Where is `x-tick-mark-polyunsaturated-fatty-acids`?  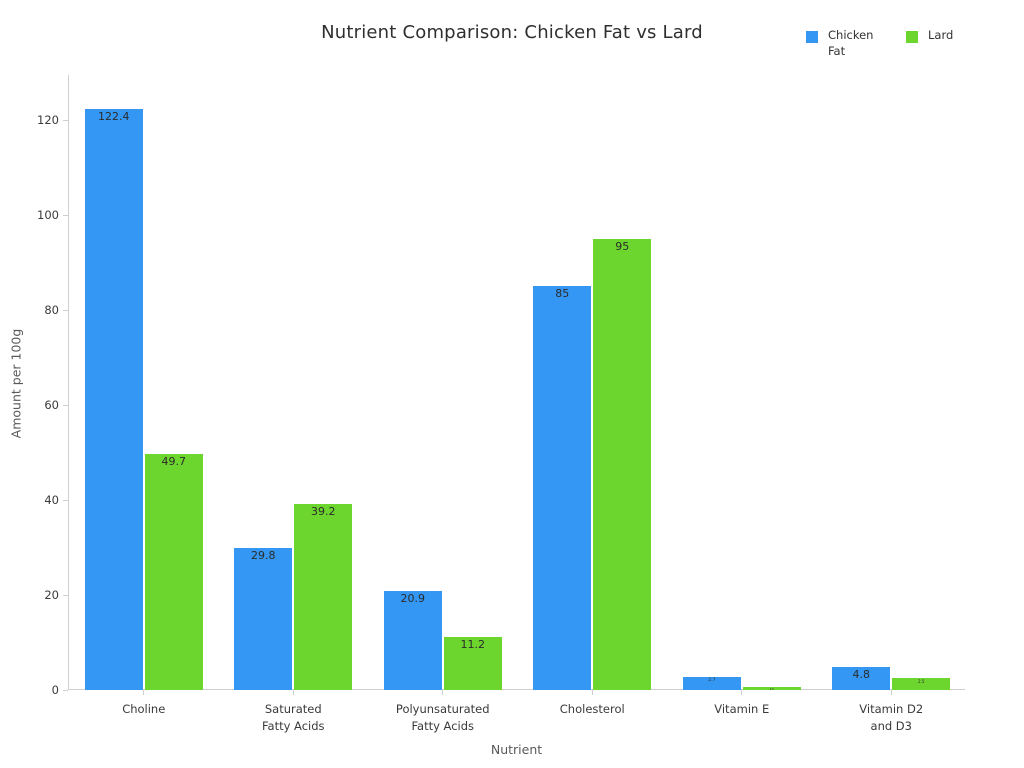 x-tick-mark-polyunsaturated-fatty-acids is located at coordinates (443, 692).